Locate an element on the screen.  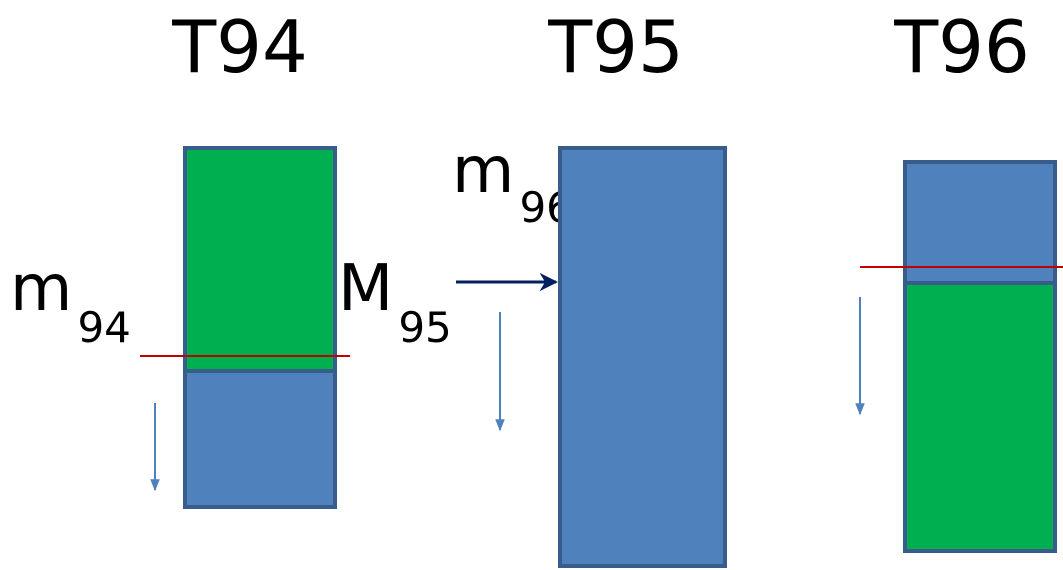
variable-label-m94: m 94 is located at coordinates (70, 302).